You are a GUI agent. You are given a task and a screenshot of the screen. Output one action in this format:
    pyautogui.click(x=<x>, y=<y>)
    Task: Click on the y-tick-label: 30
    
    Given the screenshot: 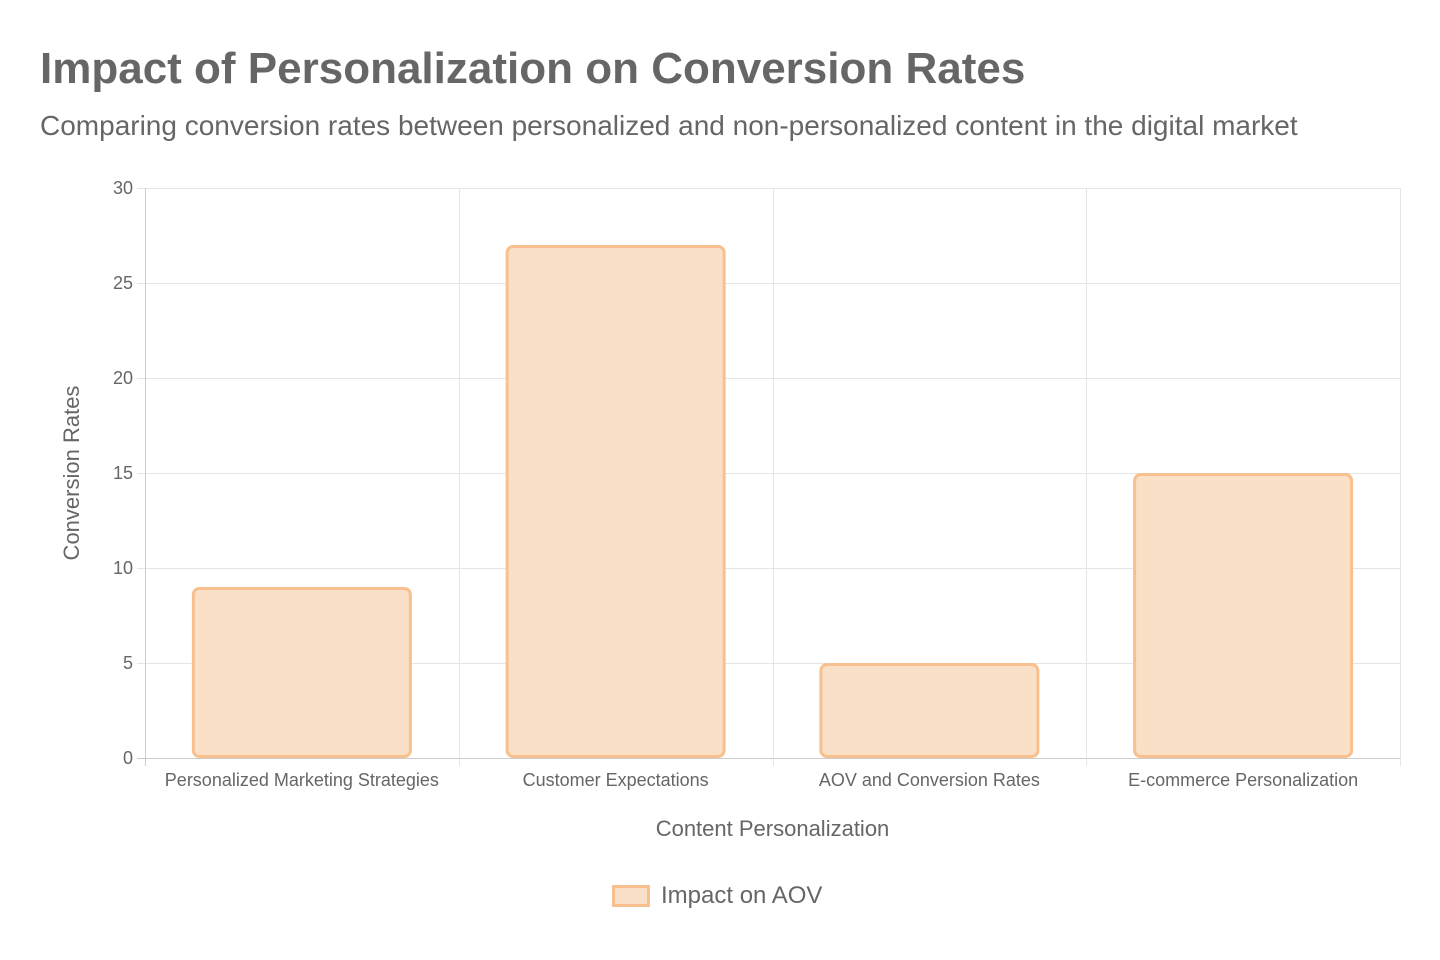 What is the action you would take?
    pyautogui.click(x=123, y=188)
    